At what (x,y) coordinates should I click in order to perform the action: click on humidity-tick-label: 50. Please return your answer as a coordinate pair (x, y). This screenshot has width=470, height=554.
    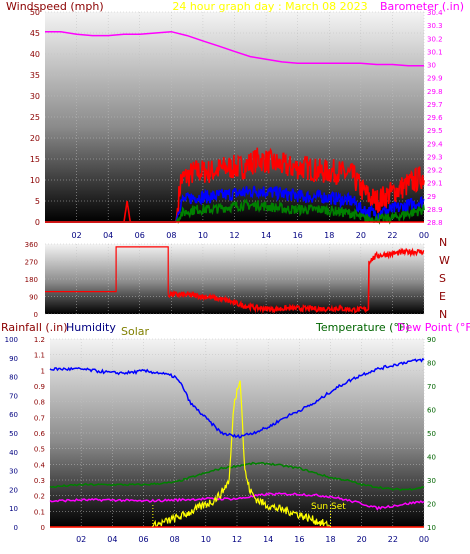
    Looking at the image, I should click on (13, 434).